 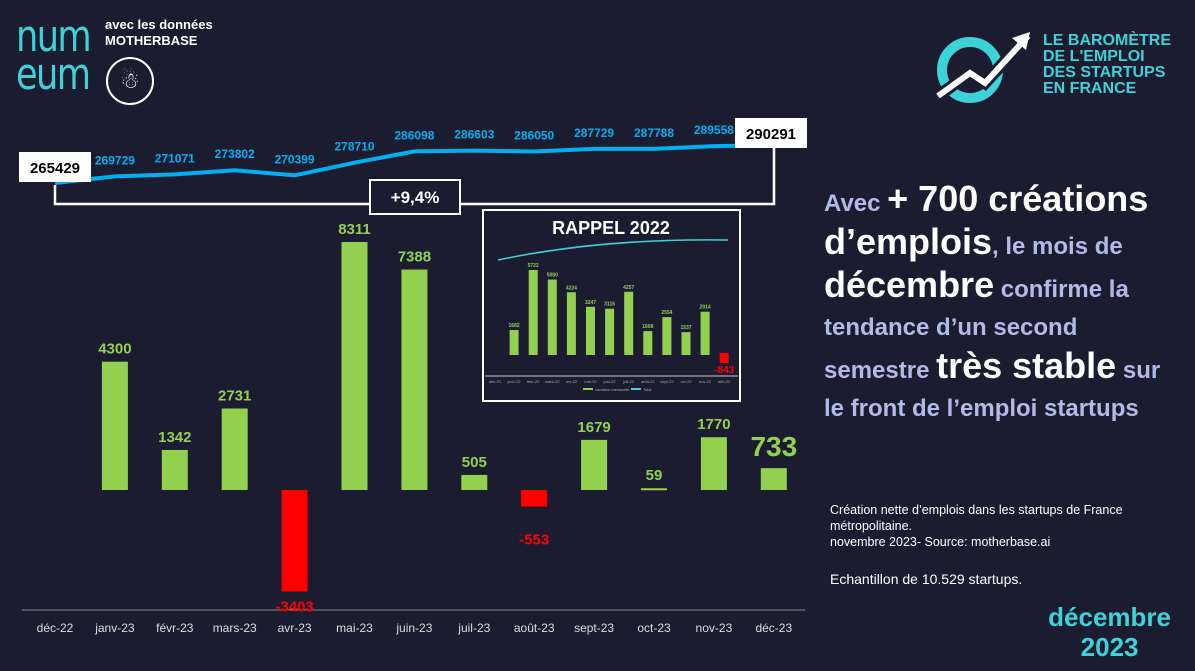 What do you see at coordinates (474, 462) in the screenshot?
I see `bar-value-label: 505` at bounding box center [474, 462].